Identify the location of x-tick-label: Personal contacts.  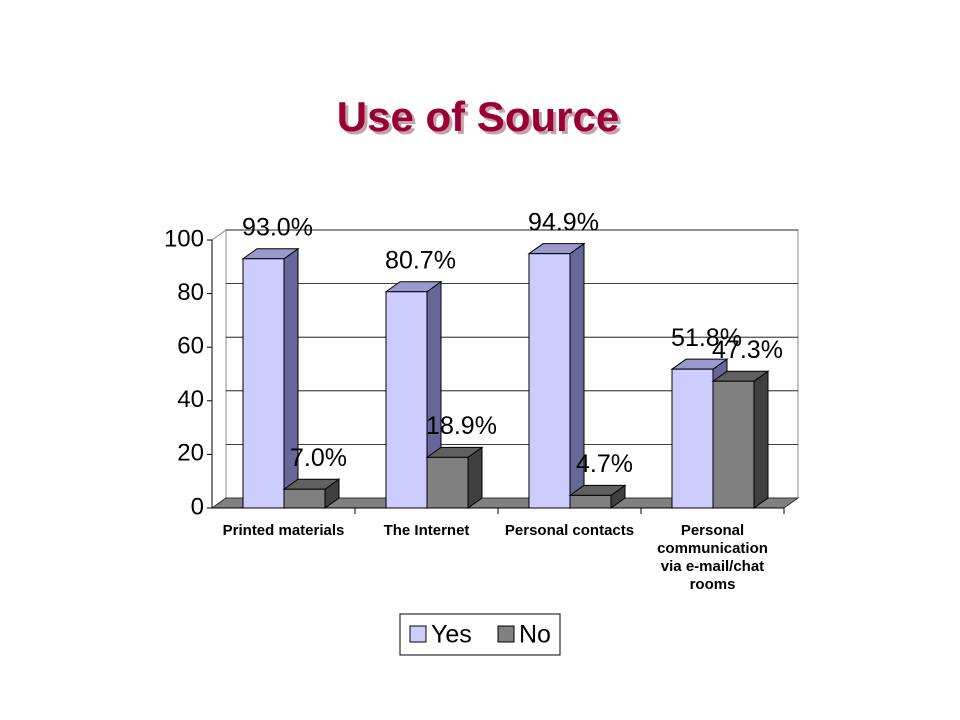
(569, 530).